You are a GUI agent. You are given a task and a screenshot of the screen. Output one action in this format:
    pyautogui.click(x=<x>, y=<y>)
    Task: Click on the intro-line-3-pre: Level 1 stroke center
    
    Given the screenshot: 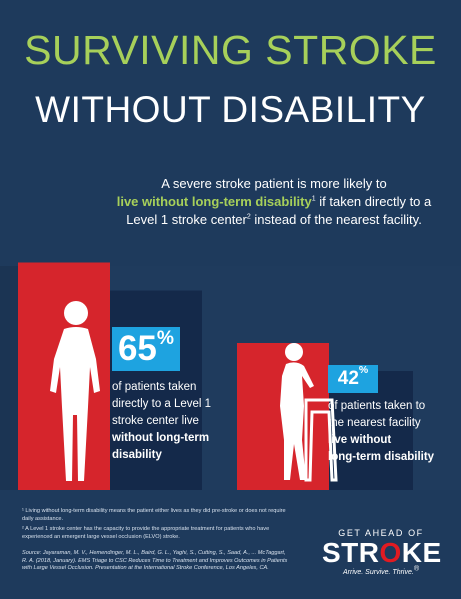 What is the action you would take?
    pyautogui.click(x=186, y=219)
    